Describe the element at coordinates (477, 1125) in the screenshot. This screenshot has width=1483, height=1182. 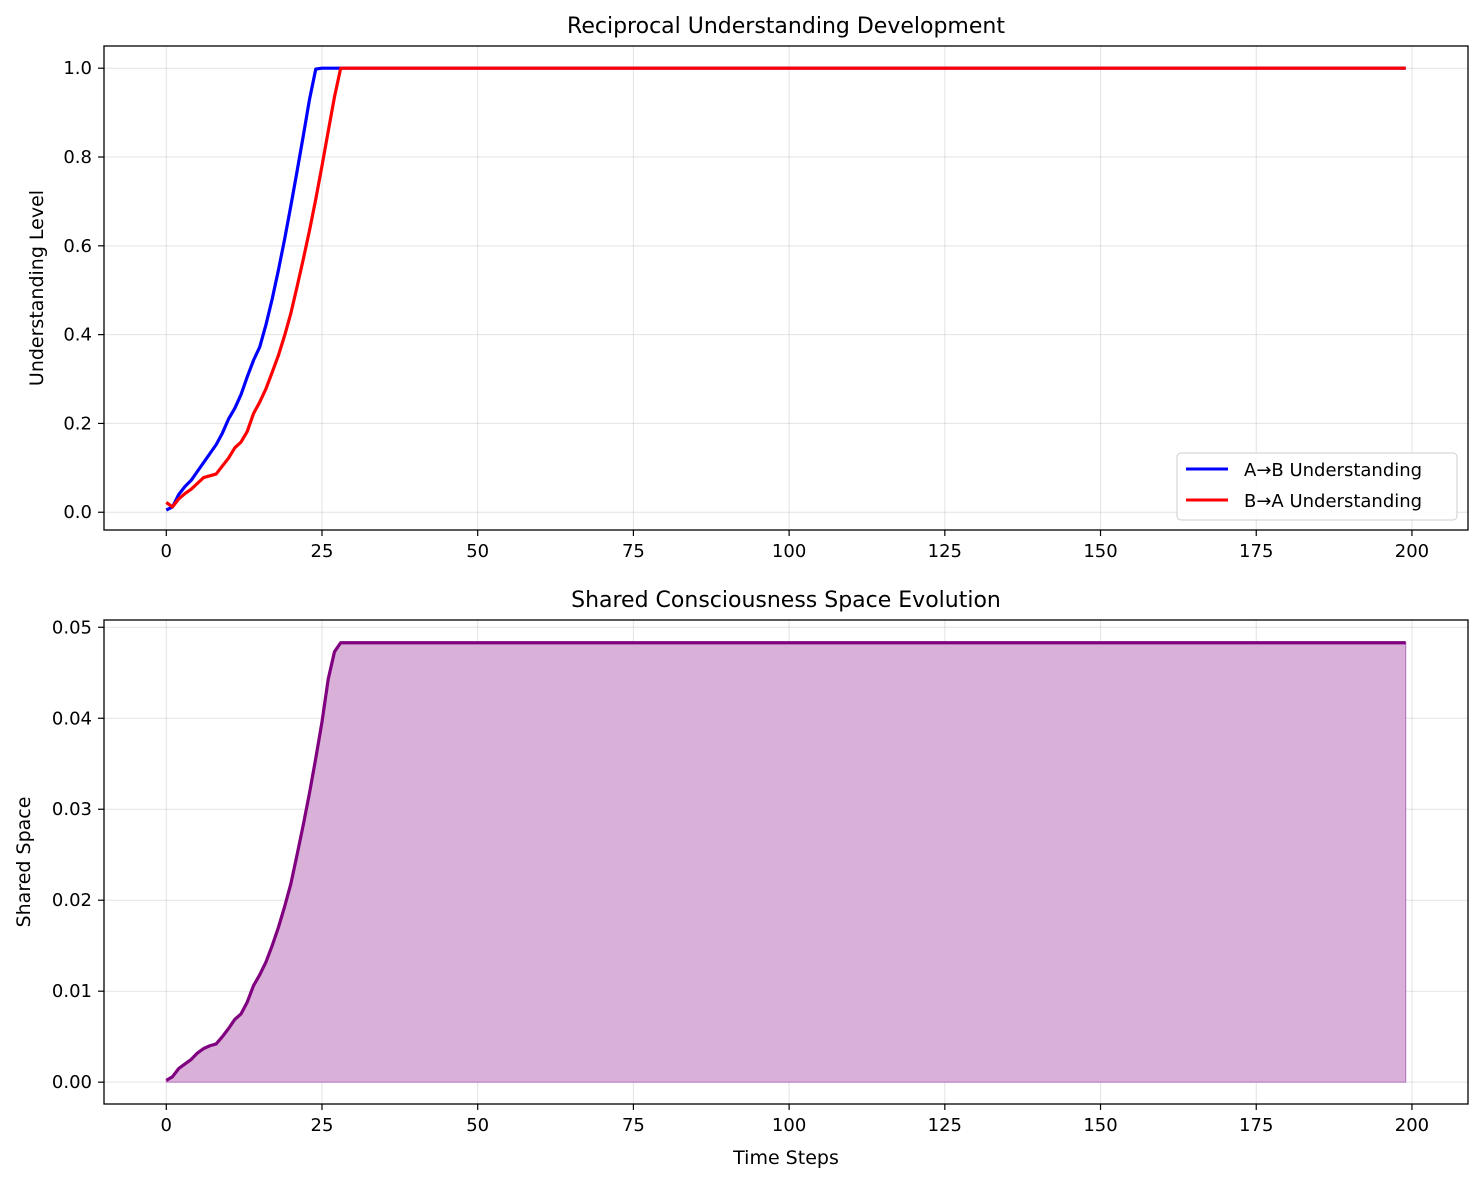
I see `shared-space-x-tick-label: 50` at that location.